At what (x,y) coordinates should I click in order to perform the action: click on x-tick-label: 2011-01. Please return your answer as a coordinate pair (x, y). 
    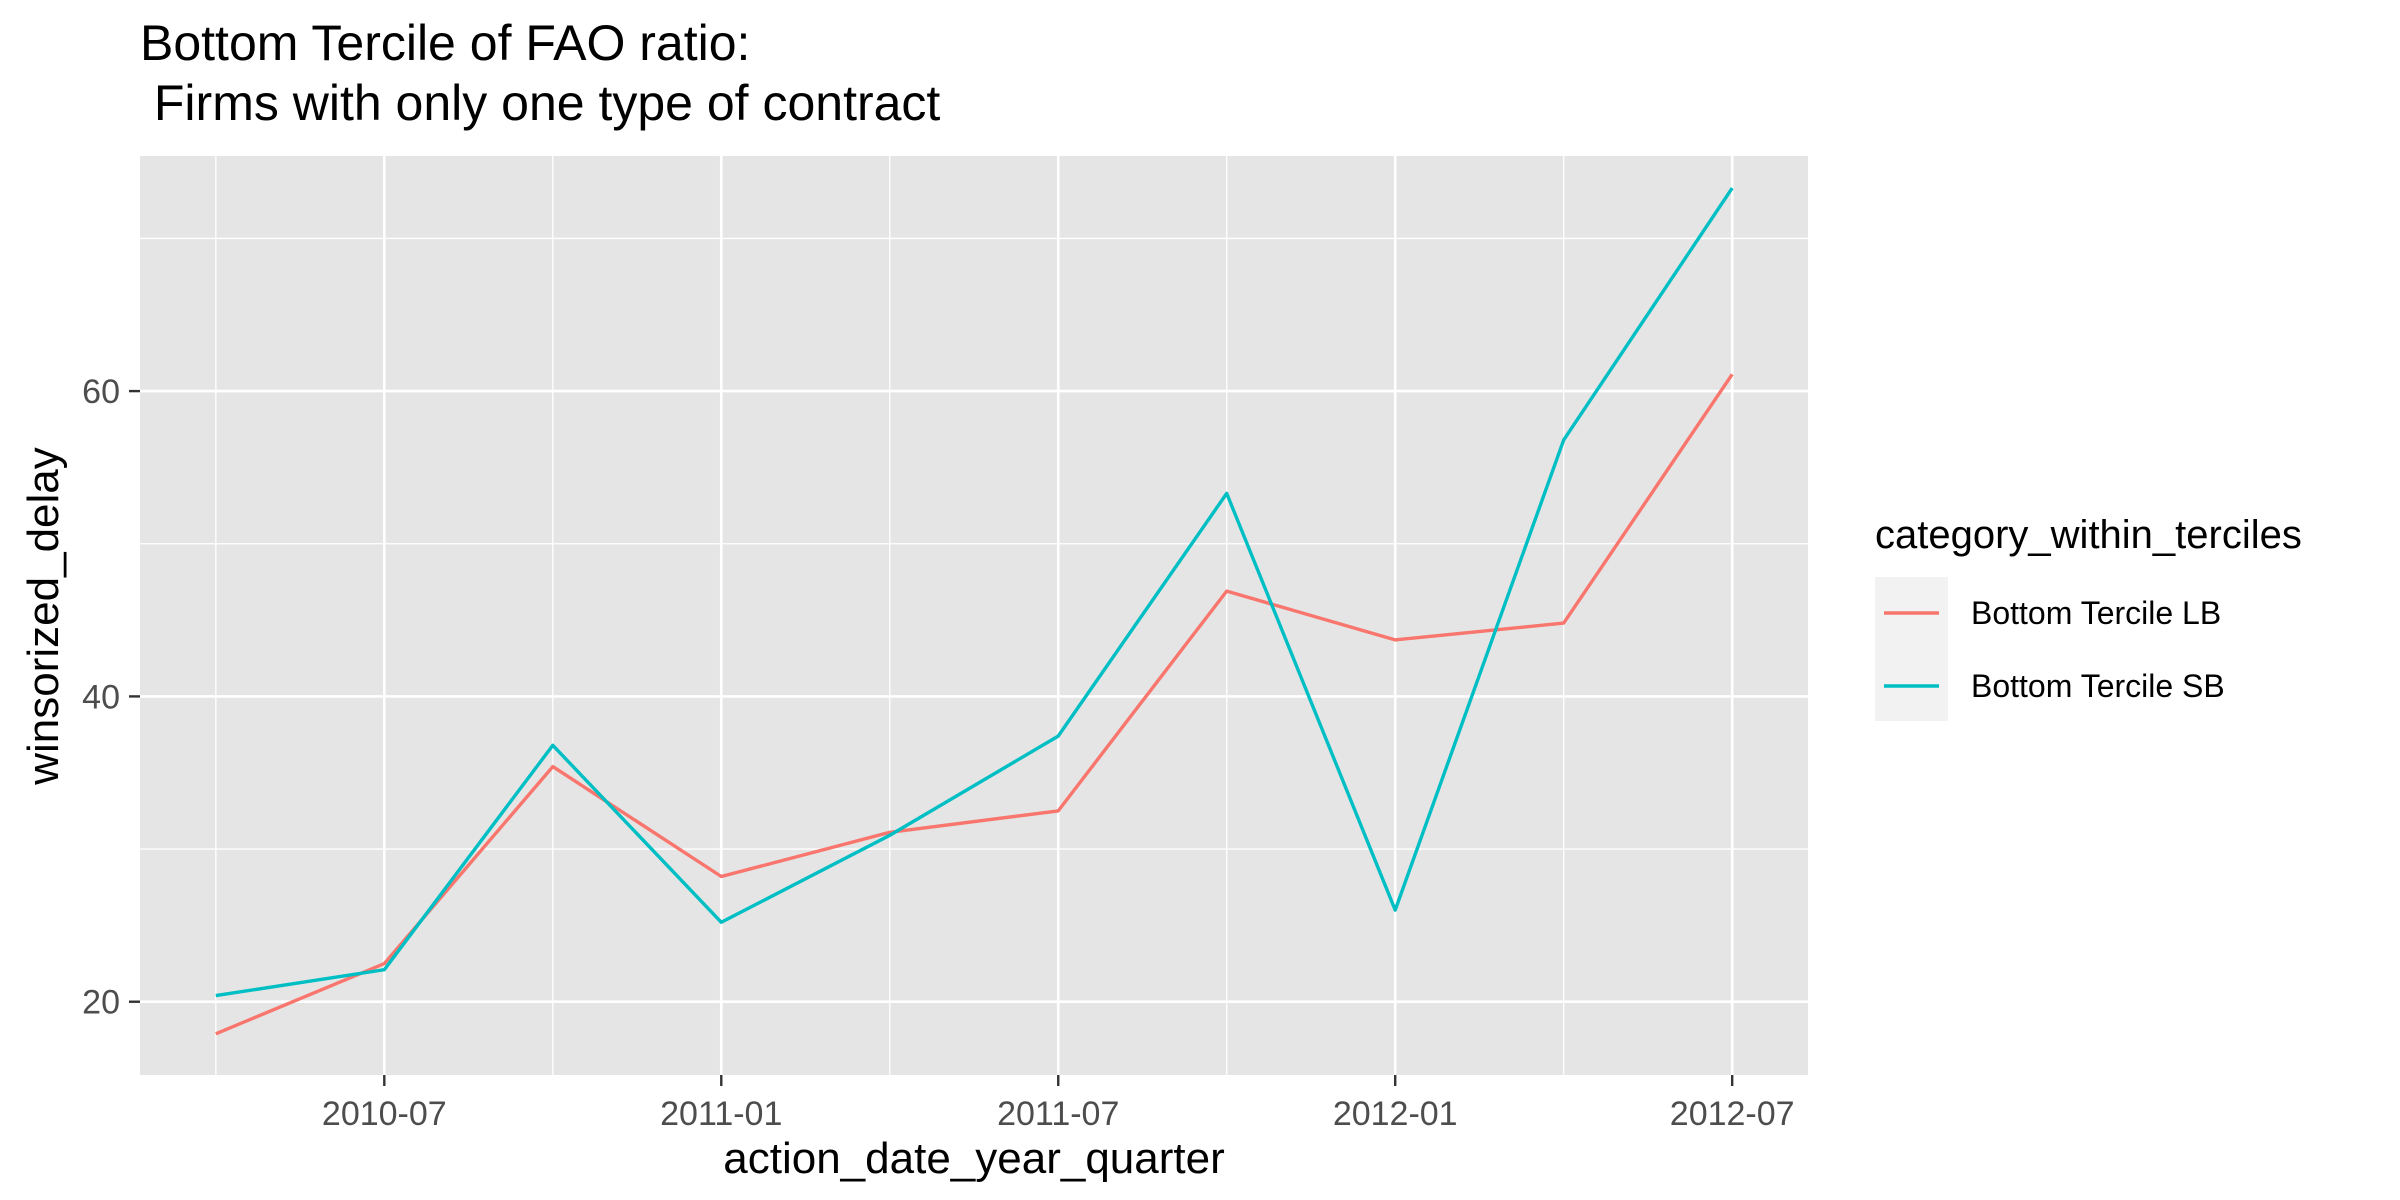
    Looking at the image, I should click on (721, 1114).